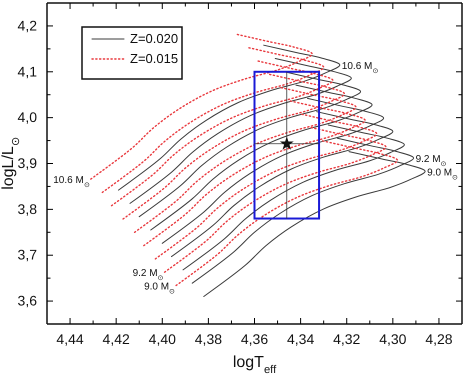  I want to click on x-tick-label: 4,28, so click(439, 338).